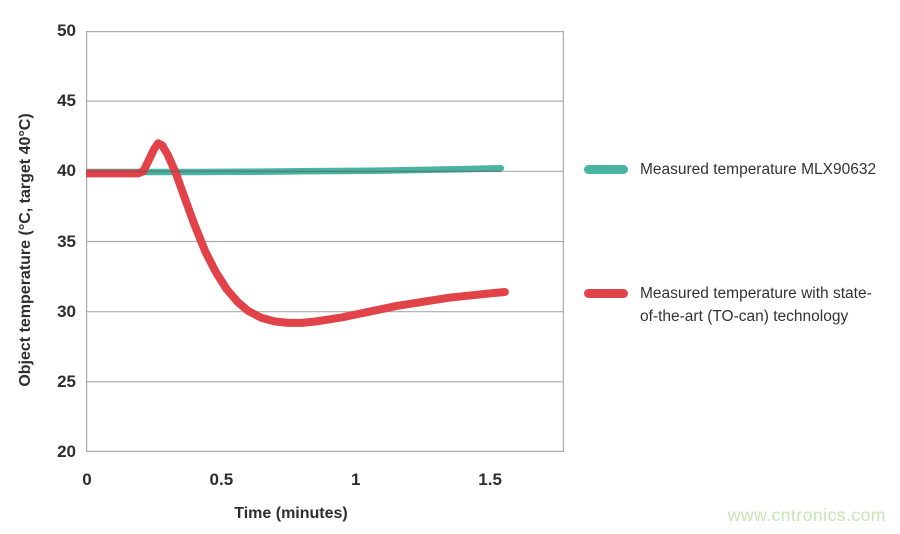 The width and height of the screenshot is (900, 534). Describe the element at coordinates (66, 381) in the screenshot. I see `y-tick-label: 25` at that location.